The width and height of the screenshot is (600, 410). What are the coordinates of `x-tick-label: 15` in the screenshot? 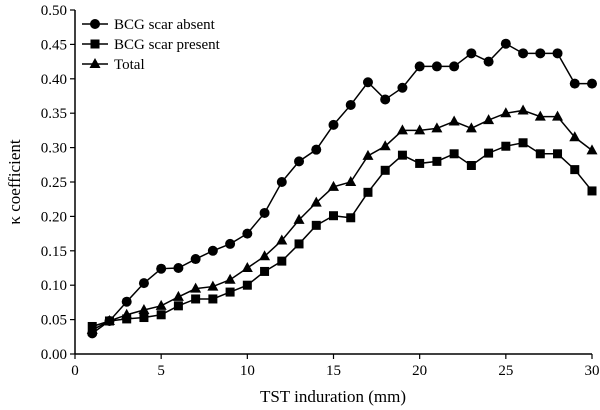 It's located at (333, 371).